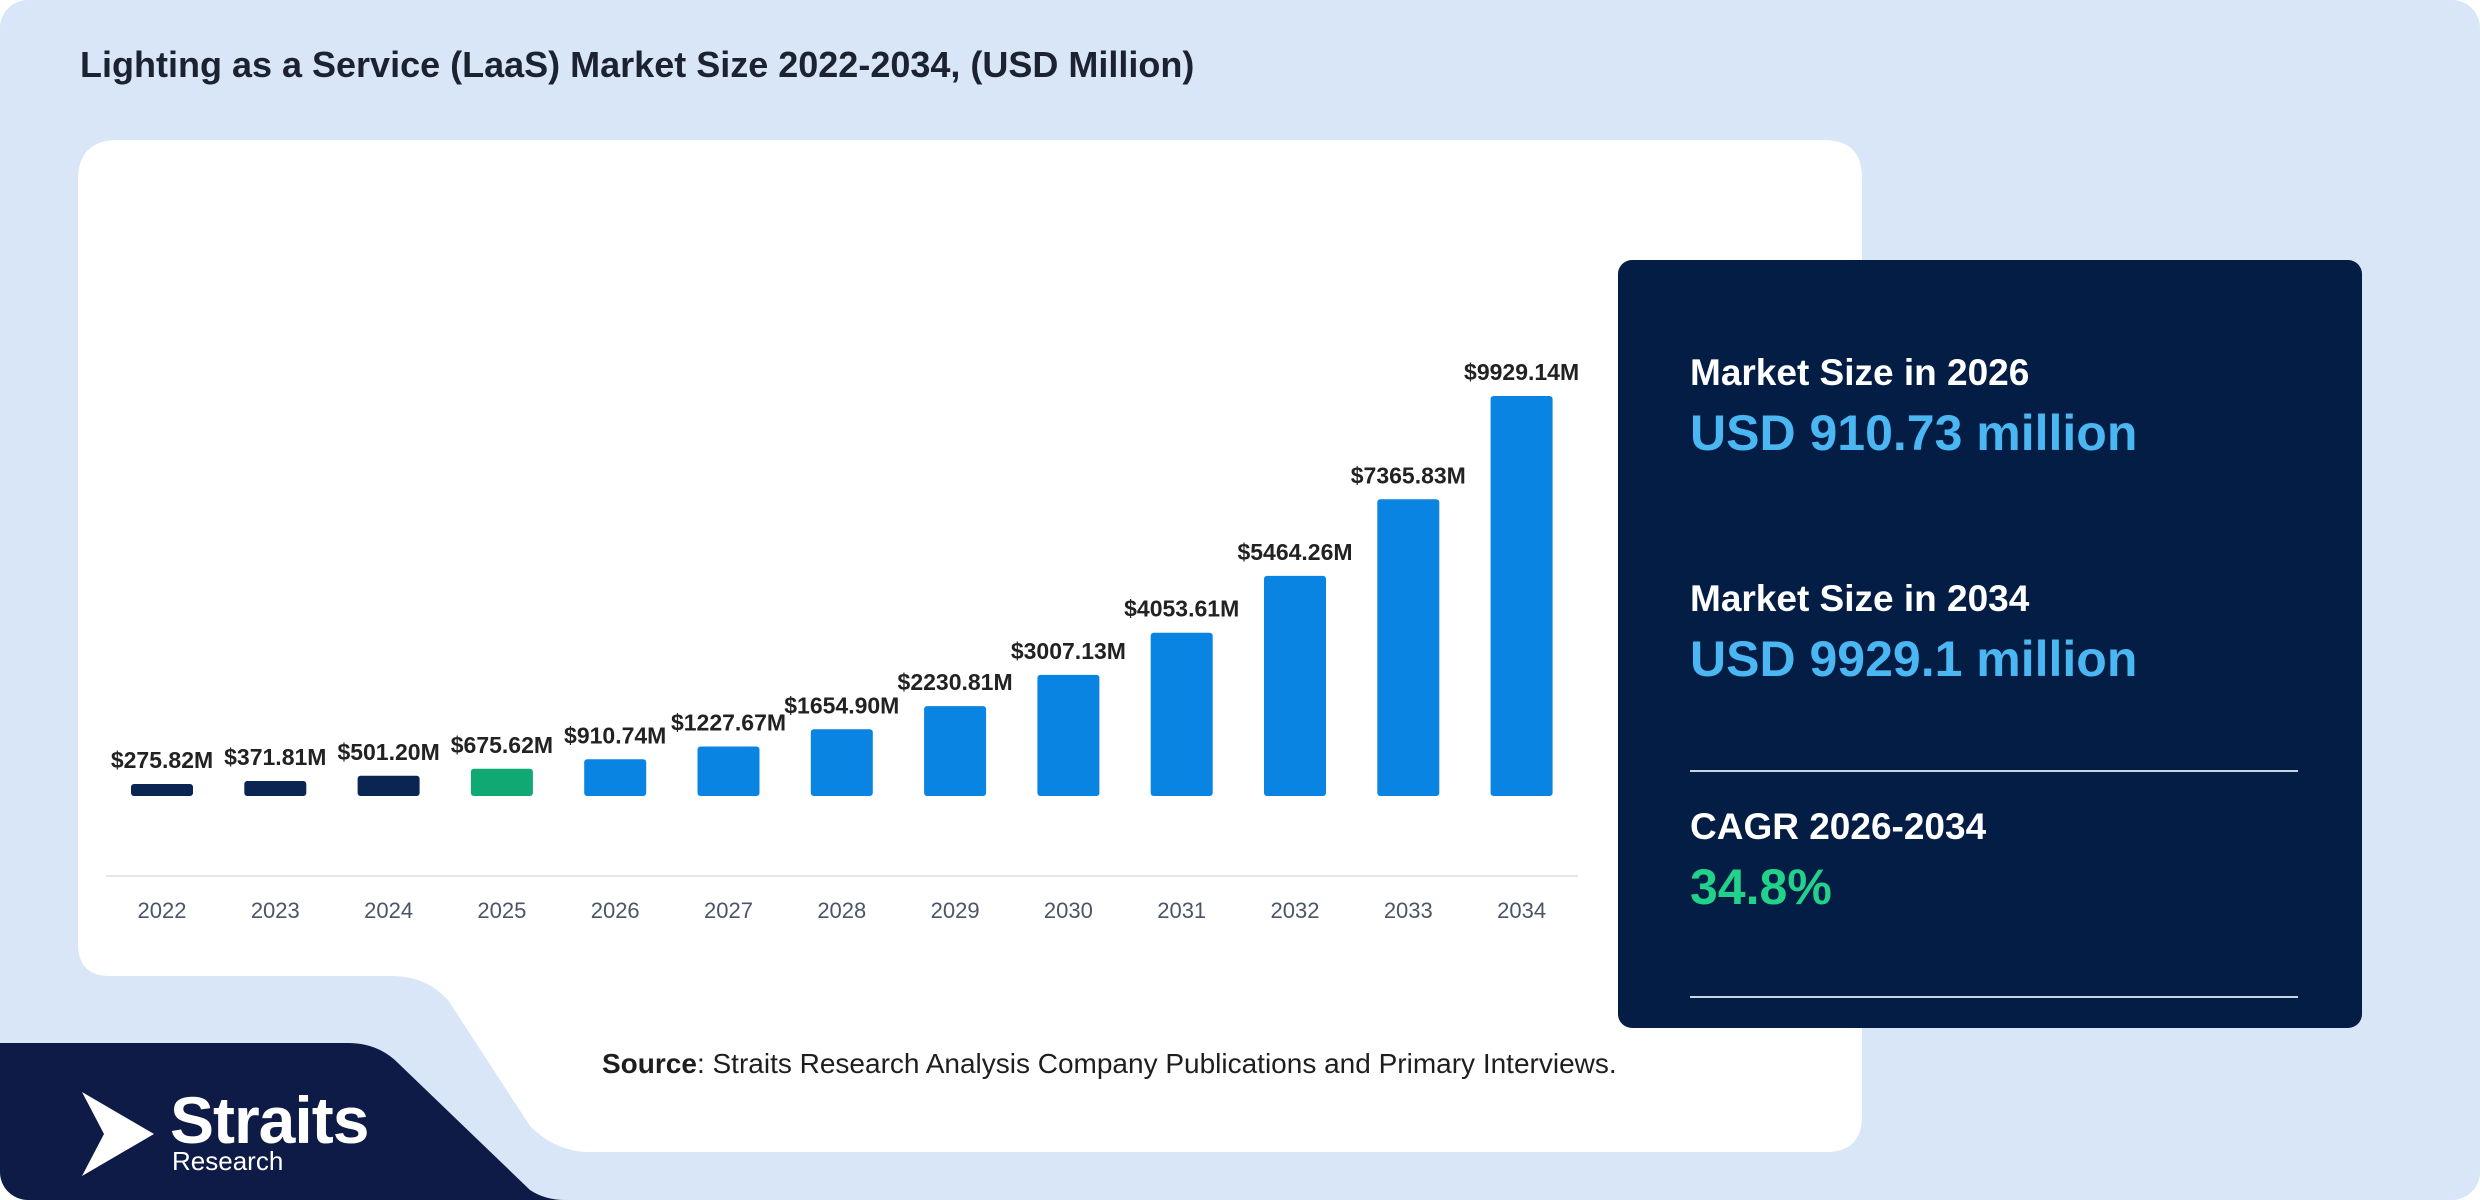 The width and height of the screenshot is (2480, 1200). I want to click on x-tick-label-2024: 2024, so click(388, 910).